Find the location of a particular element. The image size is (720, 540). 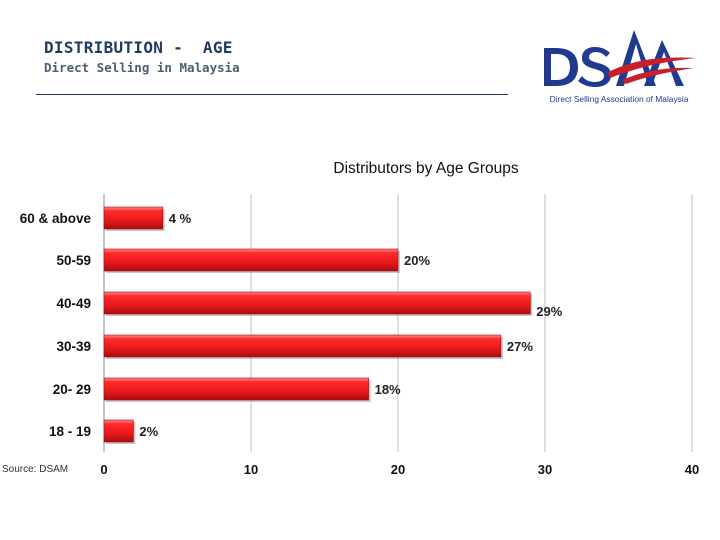

data-label: 20% is located at coordinates (417, 260).